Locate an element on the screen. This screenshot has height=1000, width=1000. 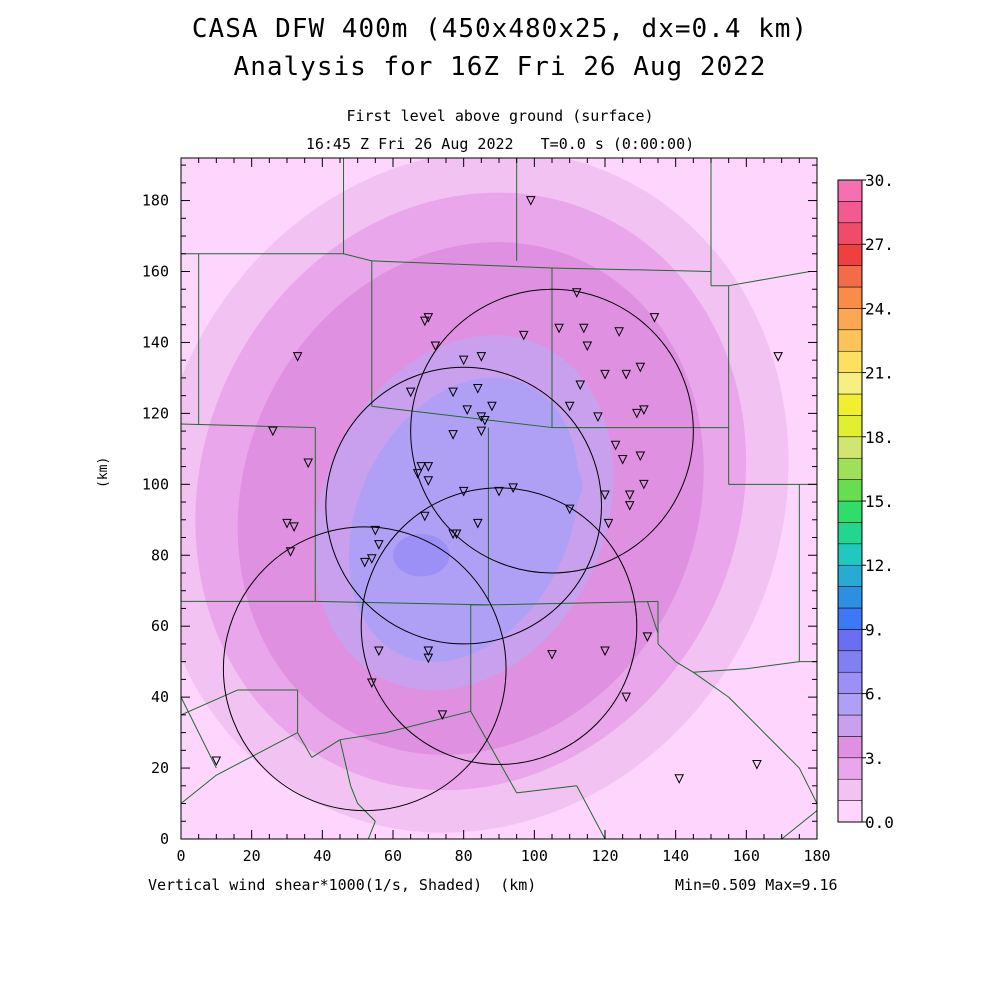
colorbar-label: 21. is located at coordinates (879, 373).